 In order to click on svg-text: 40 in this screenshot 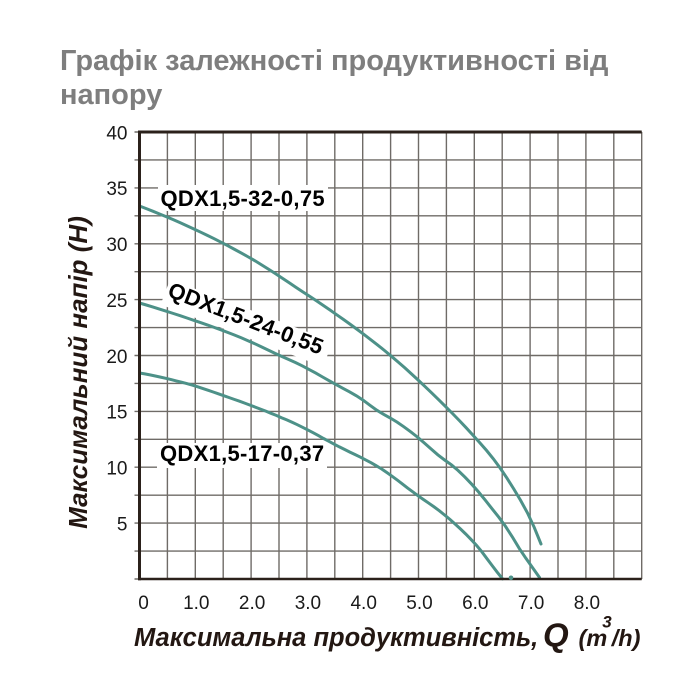, I will do `click(116, 133)`.